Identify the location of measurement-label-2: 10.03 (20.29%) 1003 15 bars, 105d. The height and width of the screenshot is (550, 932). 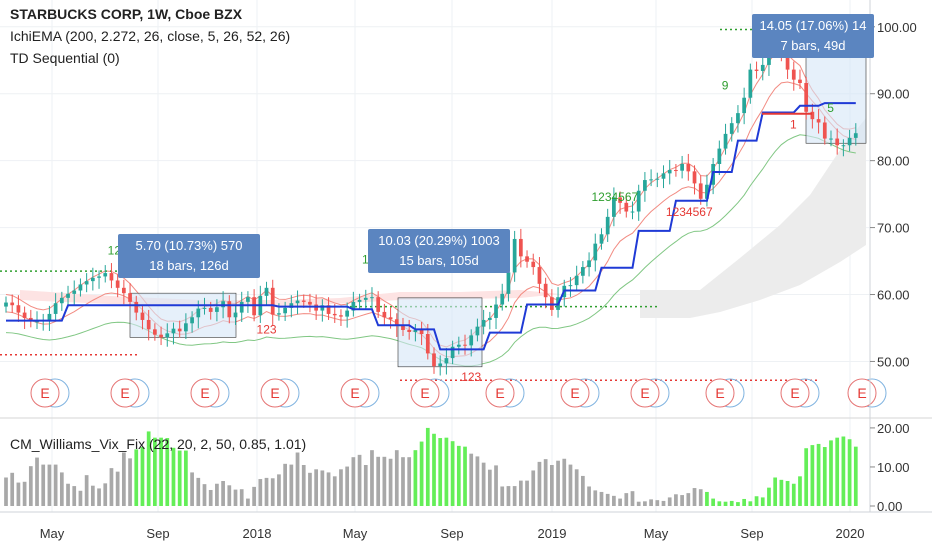
(439, 251).